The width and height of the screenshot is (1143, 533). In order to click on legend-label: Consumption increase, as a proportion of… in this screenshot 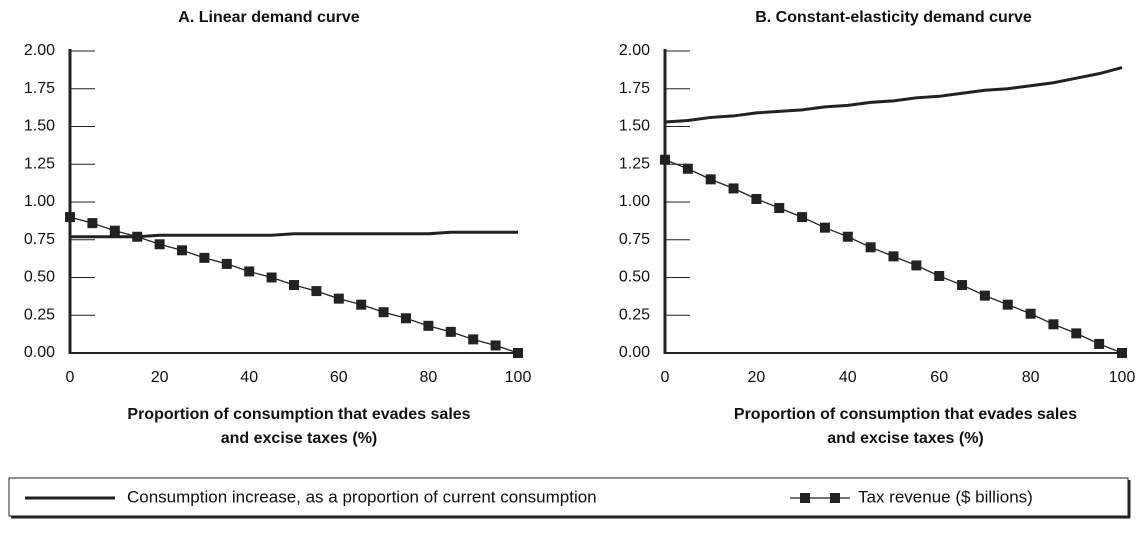, I will do `click(362, 496)`.